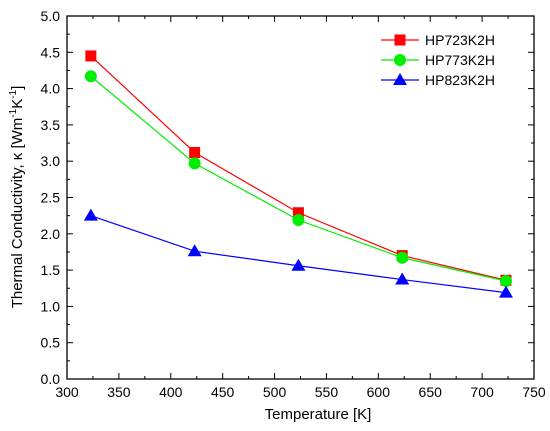 Image resolution: width=550 pixels, height=431 pixels. What do you see at coordinates (51, 198) in the screenshot?
I see `y-tick-label: 2.5` at bounding box center [51, 198].